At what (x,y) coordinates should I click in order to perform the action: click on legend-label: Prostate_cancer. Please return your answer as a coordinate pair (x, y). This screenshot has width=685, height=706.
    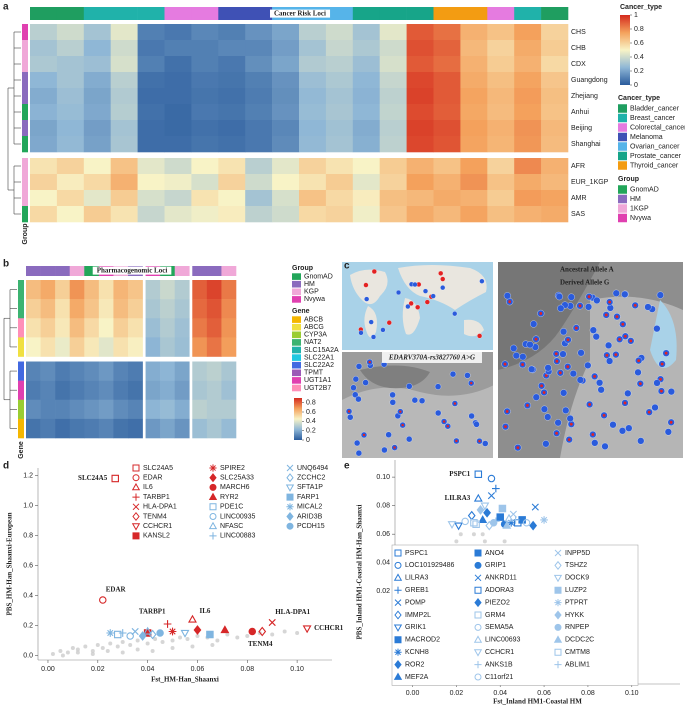
    Looking at the image, I should click on (656, 156).